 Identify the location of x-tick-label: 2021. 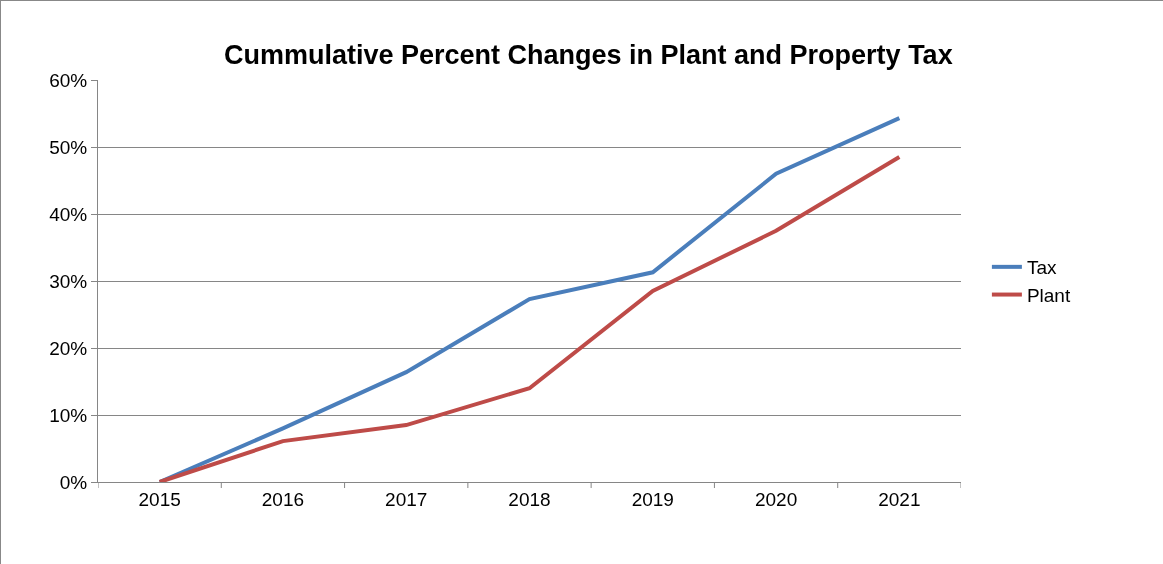
(899, 499).